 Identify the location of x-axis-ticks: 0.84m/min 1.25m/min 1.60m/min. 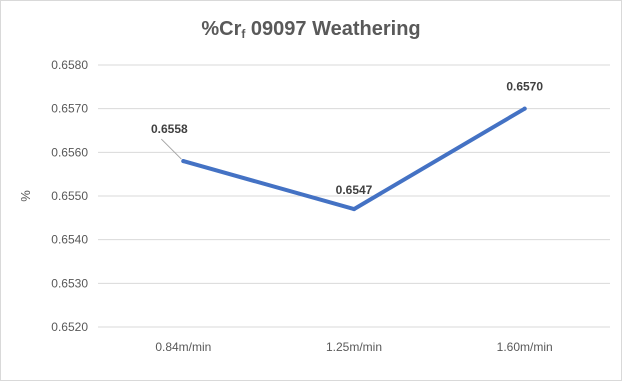
(353, 347).